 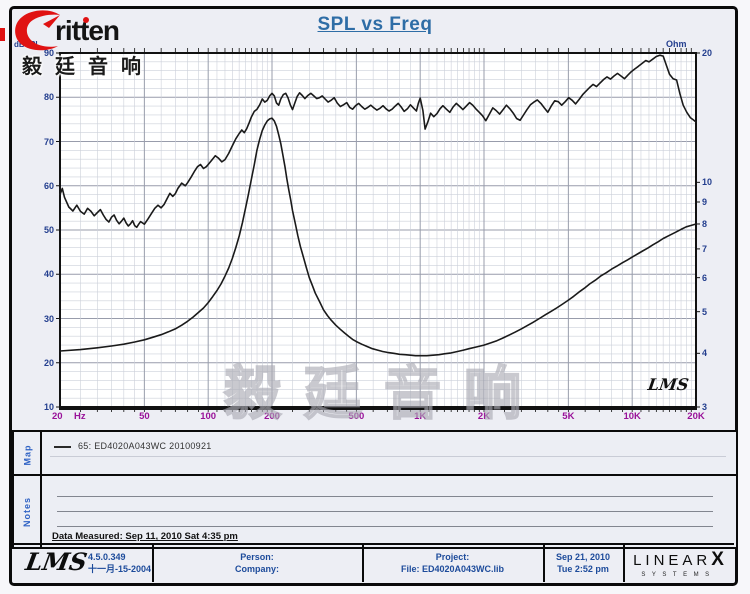 I want to click on x-axis-unit-label: Hz, so click(x=80, y=416).